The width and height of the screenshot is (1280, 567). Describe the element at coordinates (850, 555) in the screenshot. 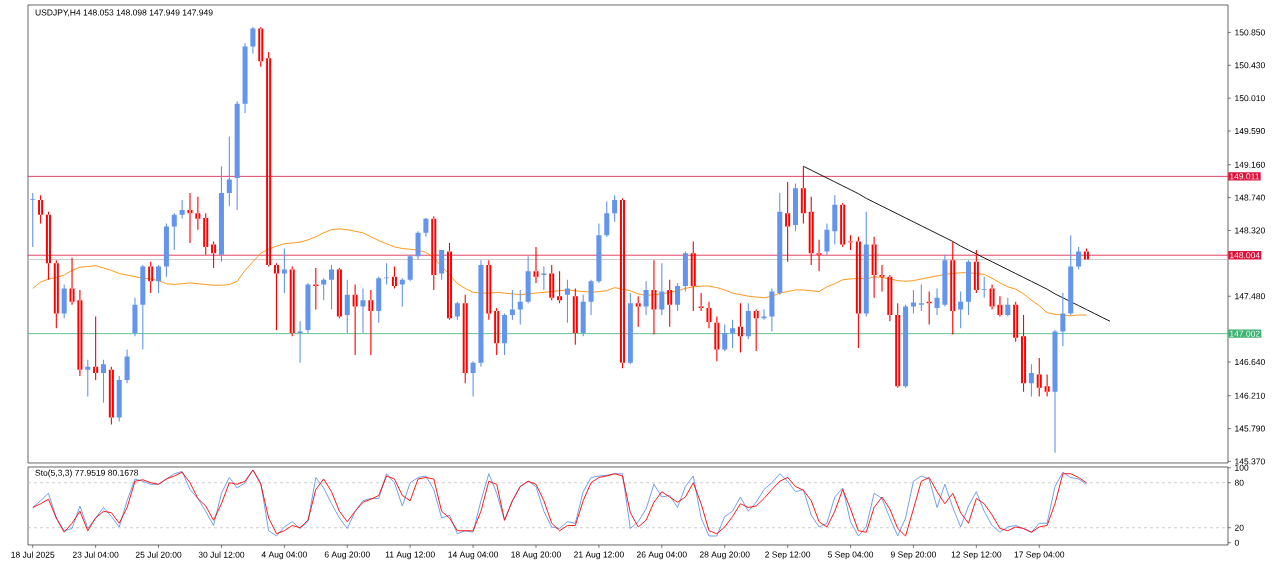

I see `x-tick-label: 5 Sep 04:00` at that location.